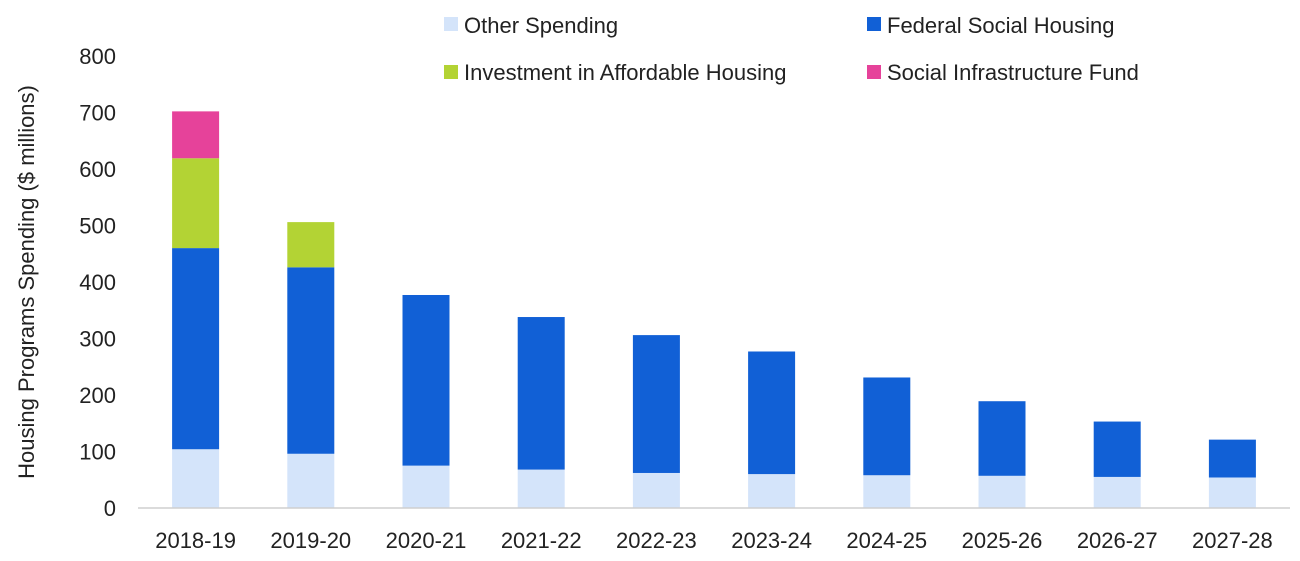  Describe the element at coordinates (625, 72) in the screenshot. I see `legend-label-investment-affordable-housing: Investment in Affordable Housing` at that location.